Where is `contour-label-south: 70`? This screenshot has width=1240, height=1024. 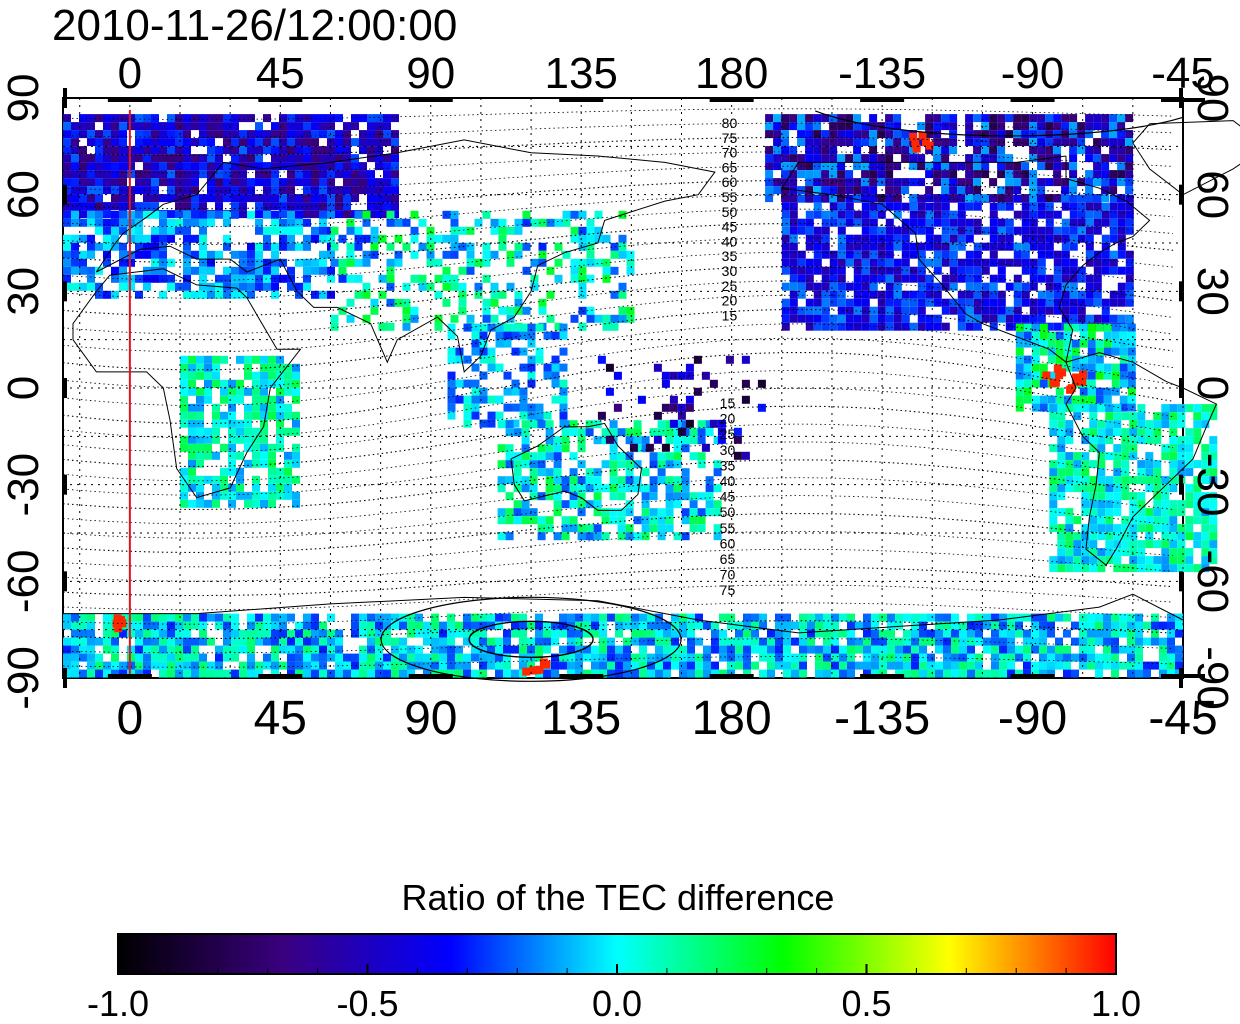 contour-label-south: 70 is located at coordinates (728, 575).